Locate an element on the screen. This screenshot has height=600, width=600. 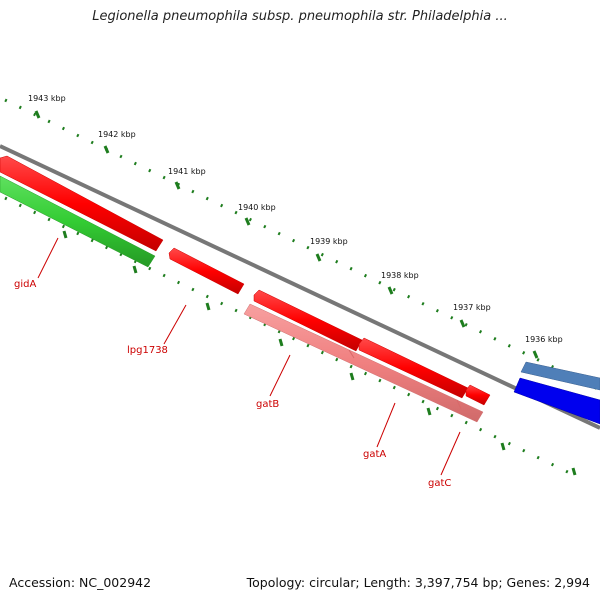
tick-label: 1941 kbp is located at coordinates (187, 171).